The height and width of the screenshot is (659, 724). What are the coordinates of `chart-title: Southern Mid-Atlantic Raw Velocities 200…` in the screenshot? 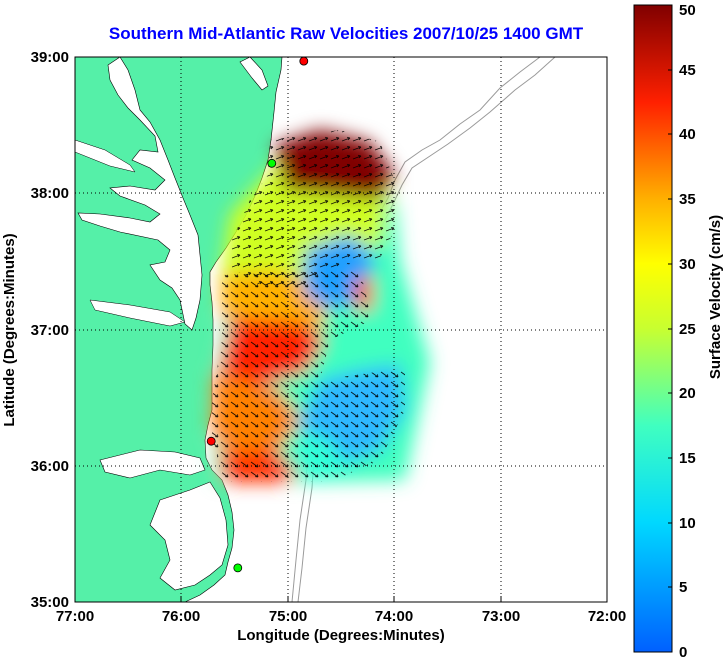 It's located at (346, 33).